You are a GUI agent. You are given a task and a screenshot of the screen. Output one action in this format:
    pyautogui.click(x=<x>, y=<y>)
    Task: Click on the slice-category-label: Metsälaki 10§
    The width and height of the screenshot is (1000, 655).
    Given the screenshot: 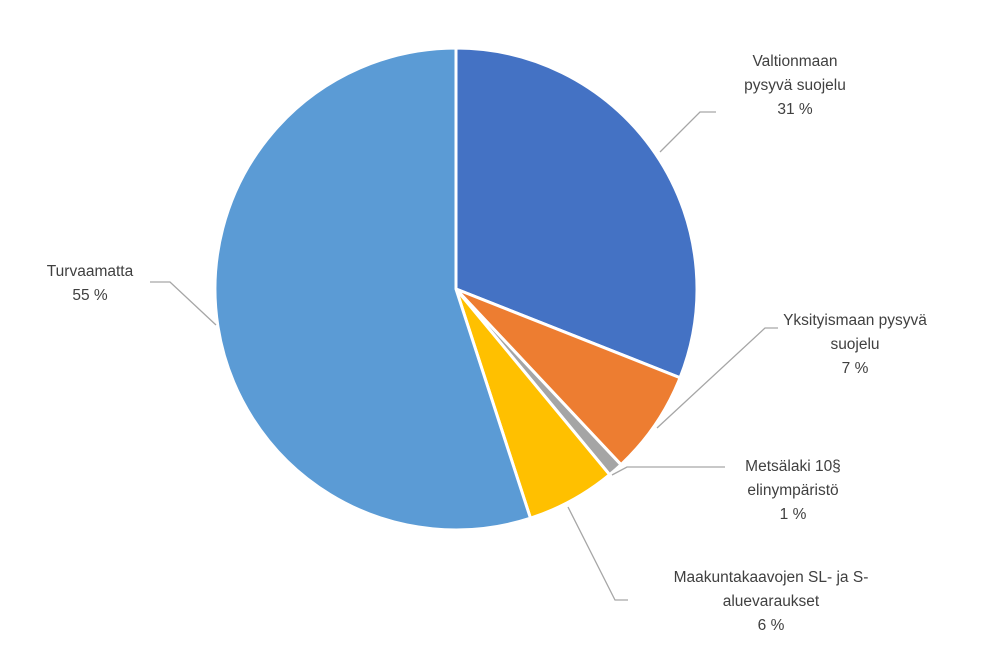 What is the action you would take?
    pyautogui.click(x=793, y=466)
    